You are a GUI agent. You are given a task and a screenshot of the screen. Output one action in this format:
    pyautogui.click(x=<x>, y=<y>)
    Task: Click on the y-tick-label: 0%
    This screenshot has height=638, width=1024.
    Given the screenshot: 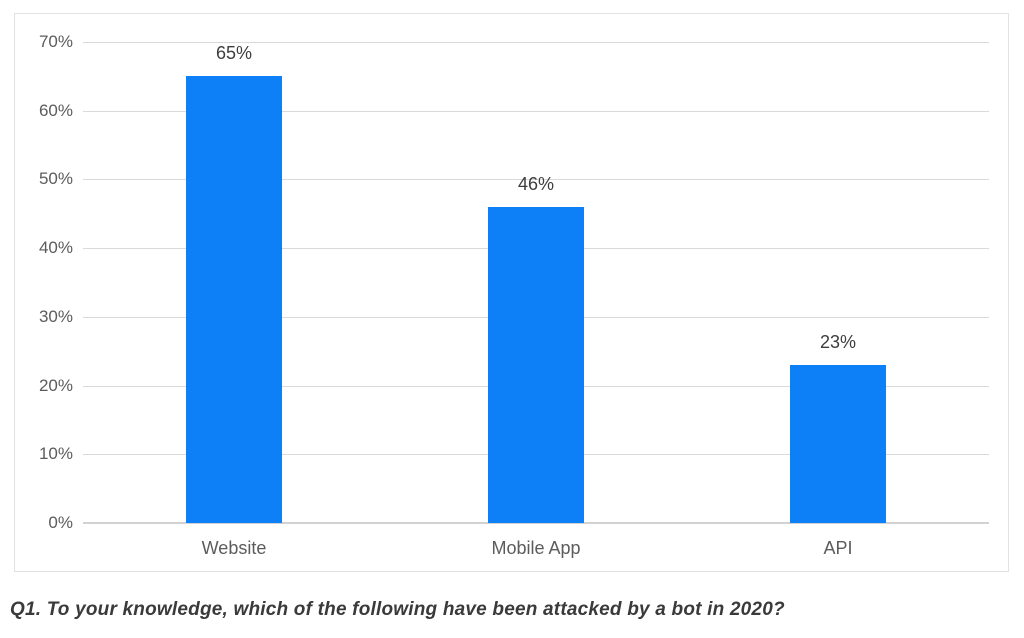 What is the action you would take?
    pyautogui.click(x=60, y=522)
    